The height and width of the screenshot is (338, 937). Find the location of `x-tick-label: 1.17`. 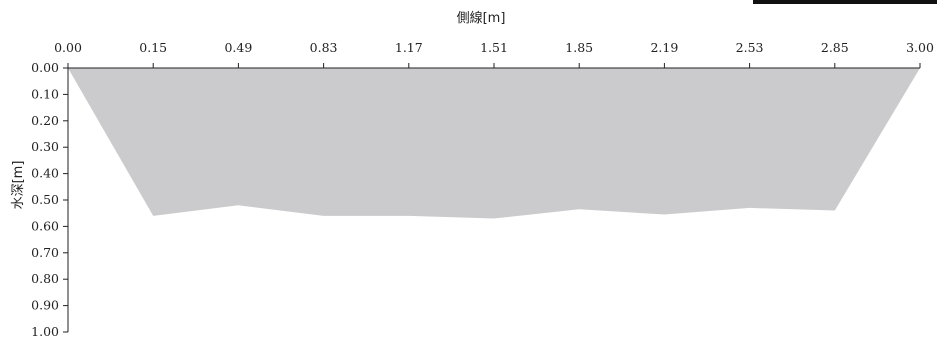

x-tick-label: 1.17 is located at coordinates (409, 47).